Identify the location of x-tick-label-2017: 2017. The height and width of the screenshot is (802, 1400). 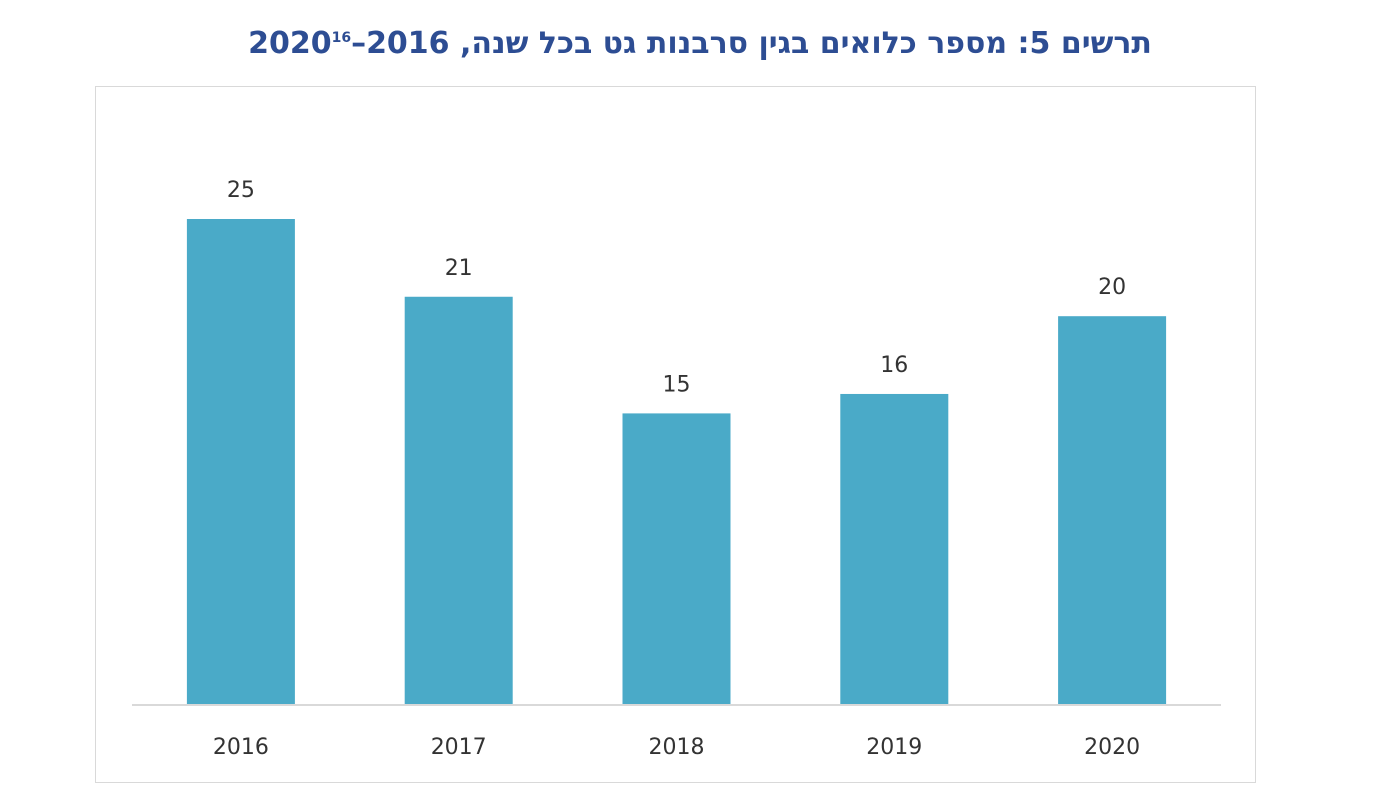
(459, 747).